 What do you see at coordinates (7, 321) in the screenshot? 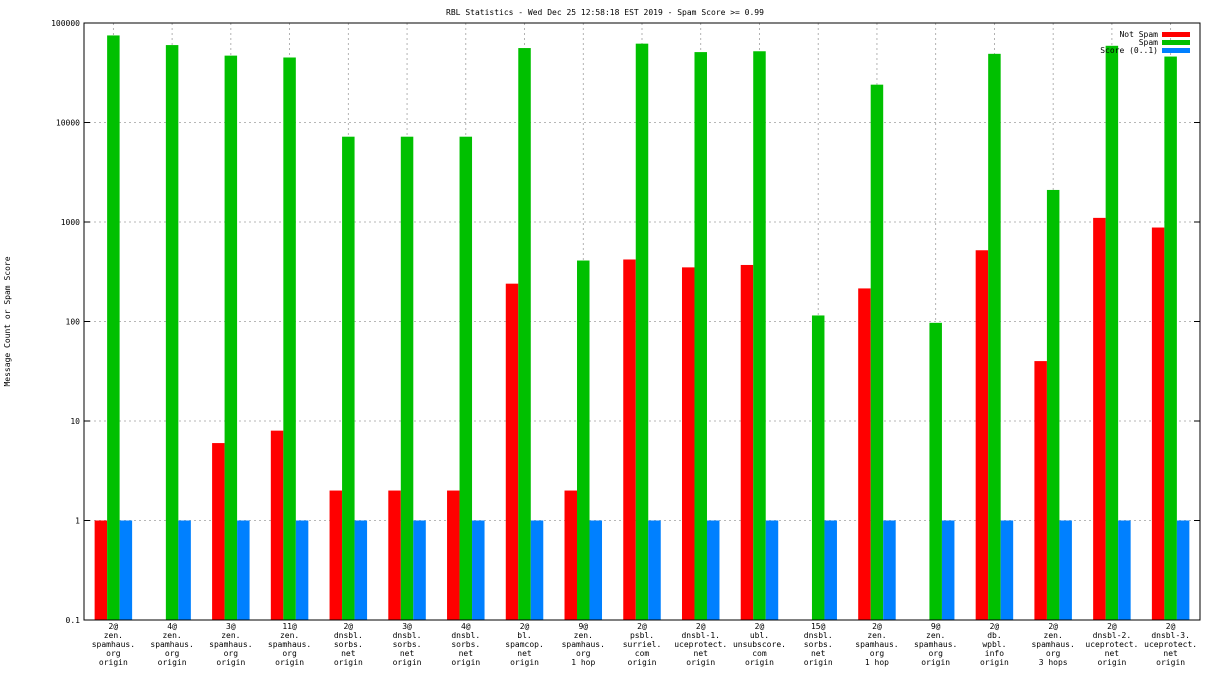
I see `y-axis-label: Message Count or Spam Score` at bounding box center [7, 321].